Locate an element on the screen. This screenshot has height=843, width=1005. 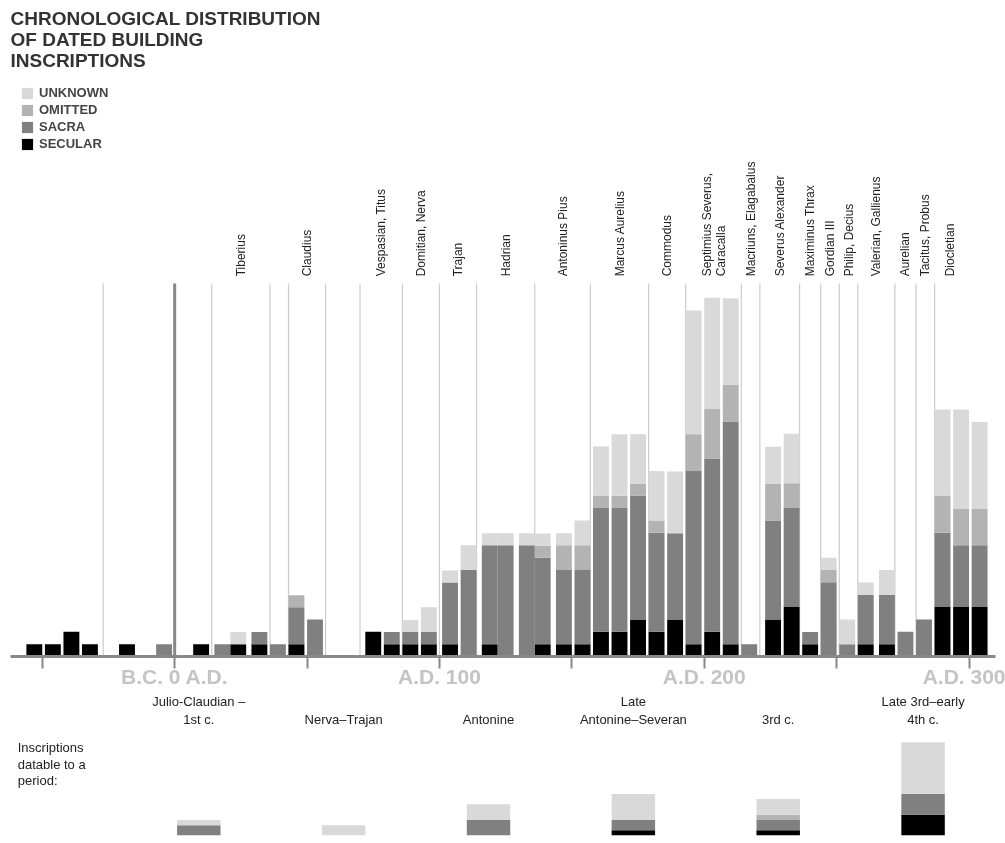
ref-line-label: Hadrian is located at coordinates (505, 255).